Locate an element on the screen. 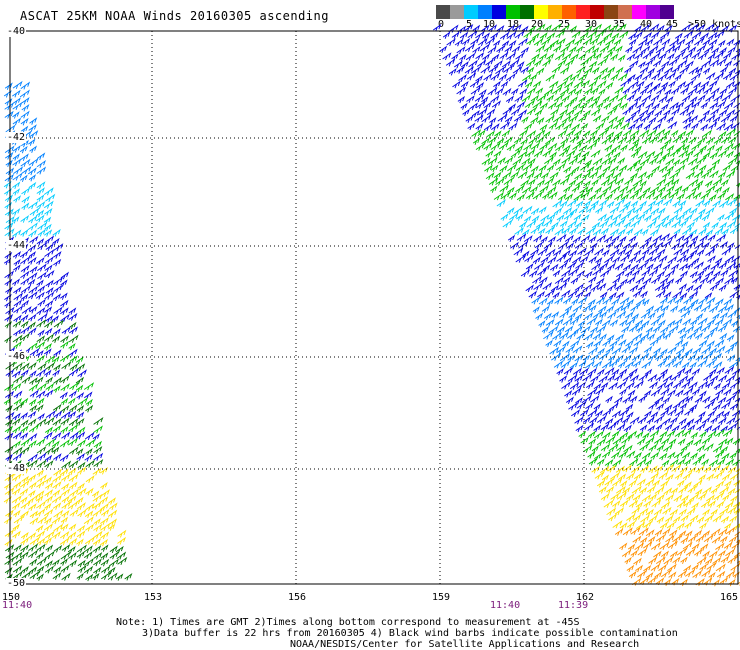  legend-swatch is located at coordinates (541, 12).